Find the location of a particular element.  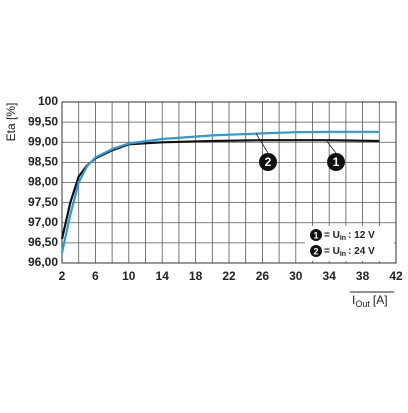

x-label-sub: Out is located at coordinates (362, 304).